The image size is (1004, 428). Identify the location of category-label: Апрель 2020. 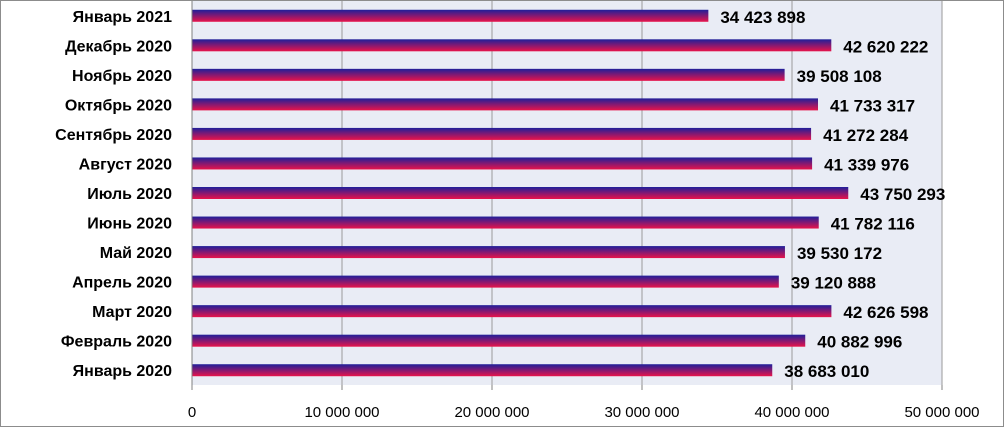
(122, 283).